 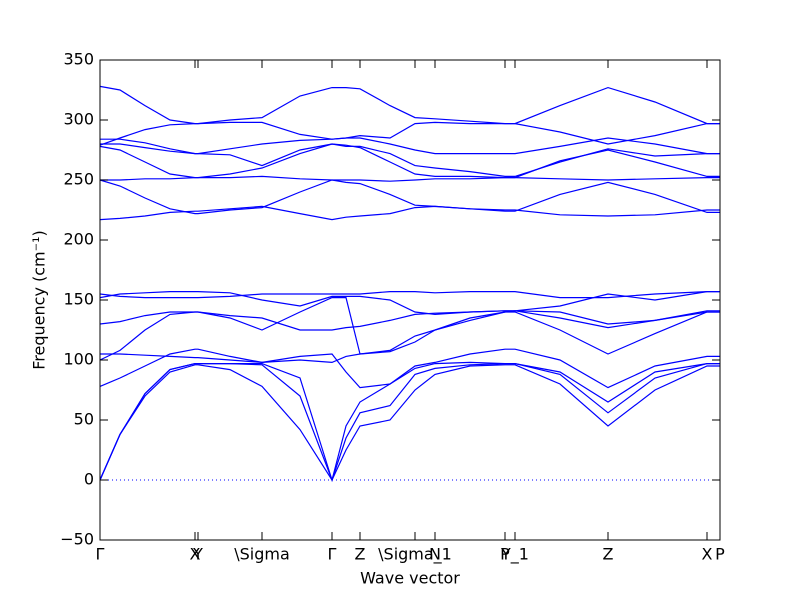 What do you see at coordinates (435, 554) in the screenshot?
I see `x-tick-label: N` at bounding box center [435, 554].